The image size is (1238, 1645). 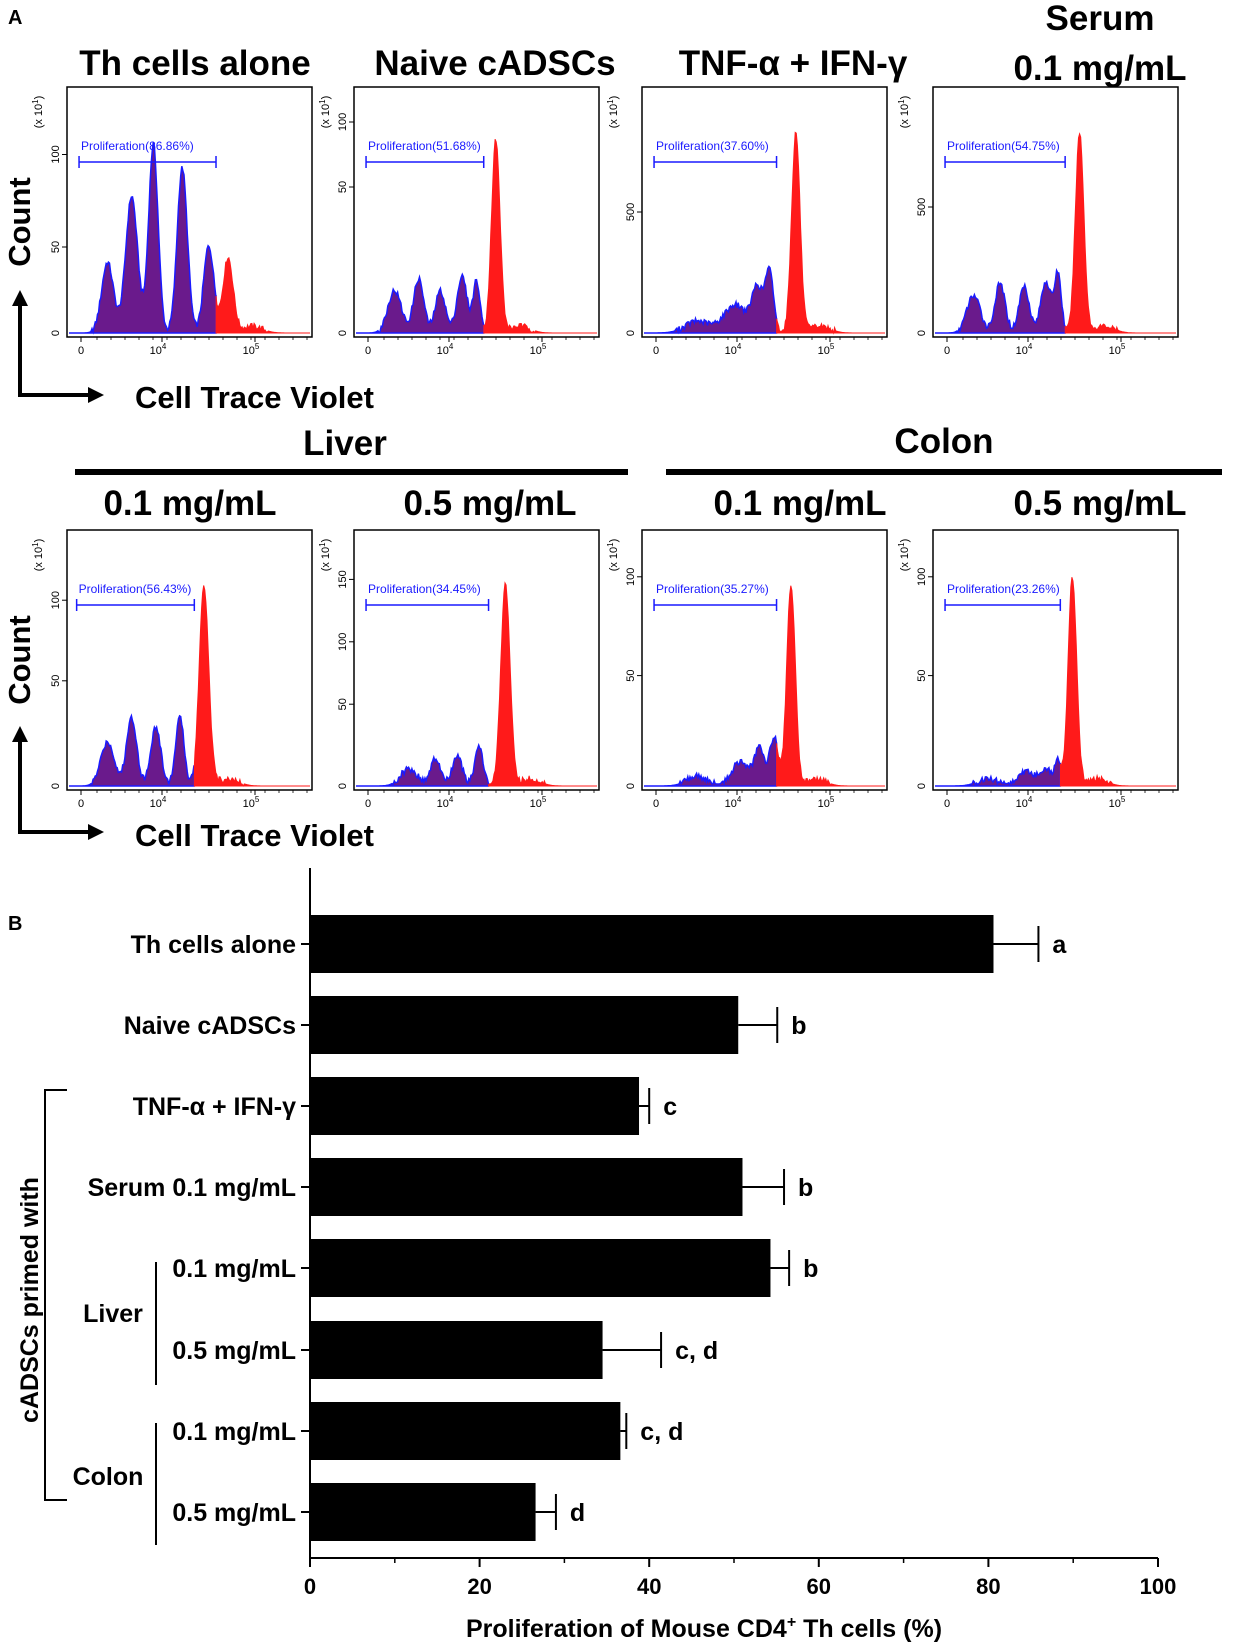 What do you see at coordinates (922, 207) in the screenshot?
I see `y-tick-label: 500` at bounding box center [922, 207].